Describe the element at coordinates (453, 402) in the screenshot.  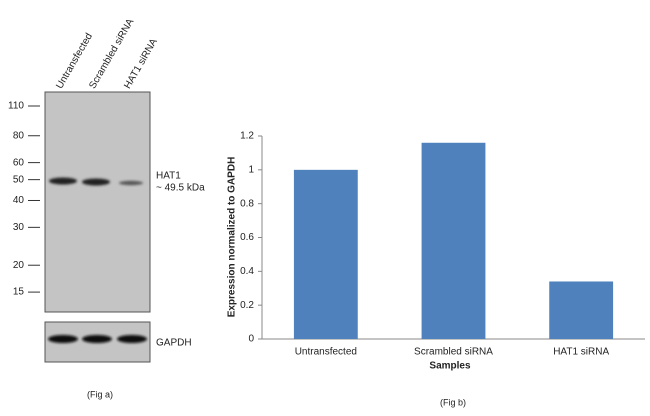
I see `caption: (Fig b)` at that location.